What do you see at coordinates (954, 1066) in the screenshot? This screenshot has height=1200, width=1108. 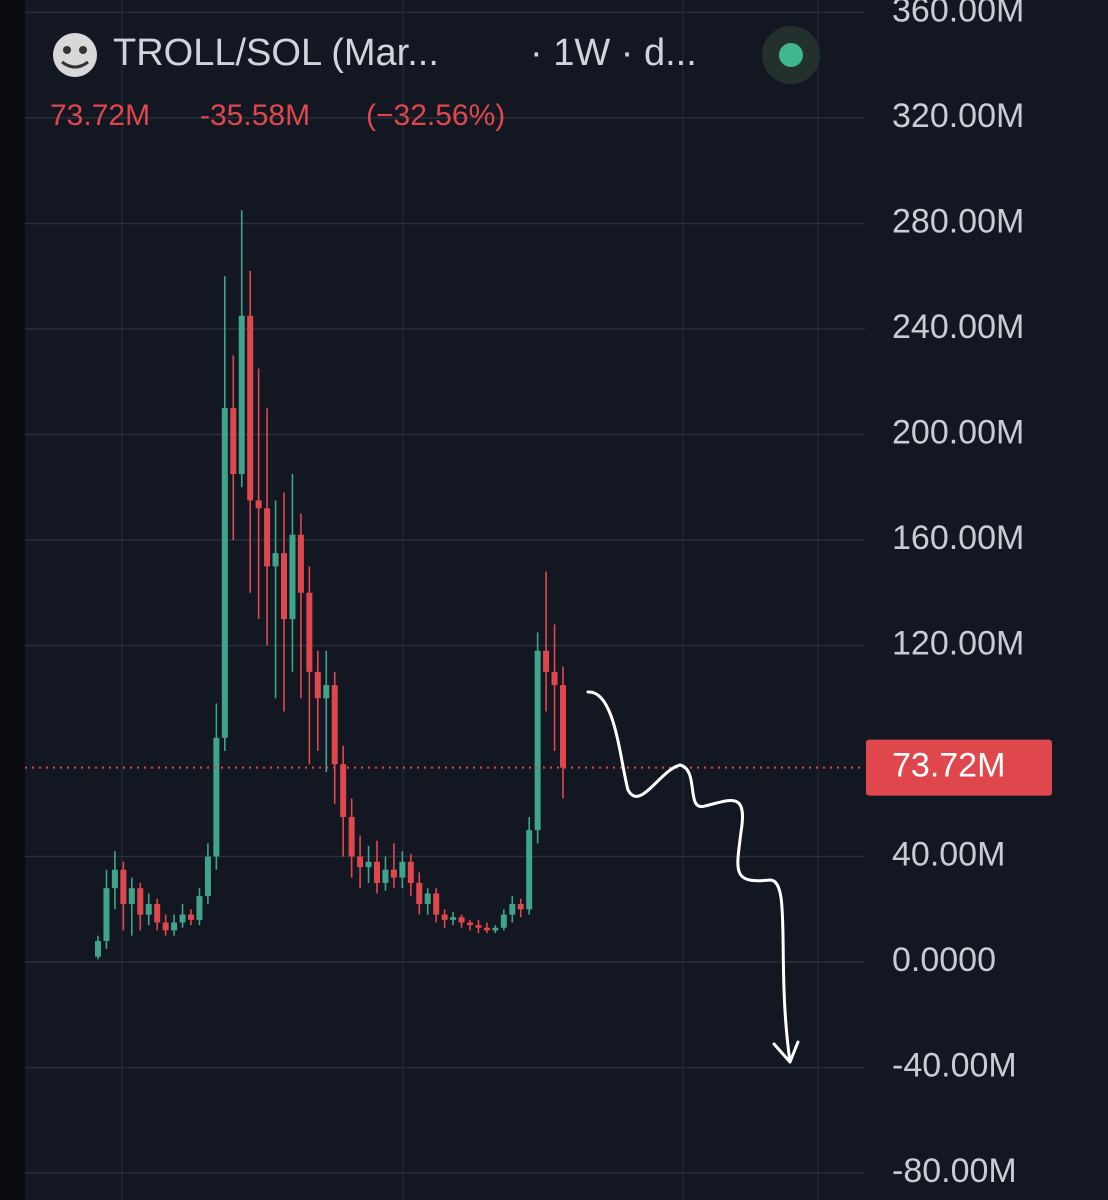 I see `y-tick-label: -40.00M` at bounding box center [954, 1066].